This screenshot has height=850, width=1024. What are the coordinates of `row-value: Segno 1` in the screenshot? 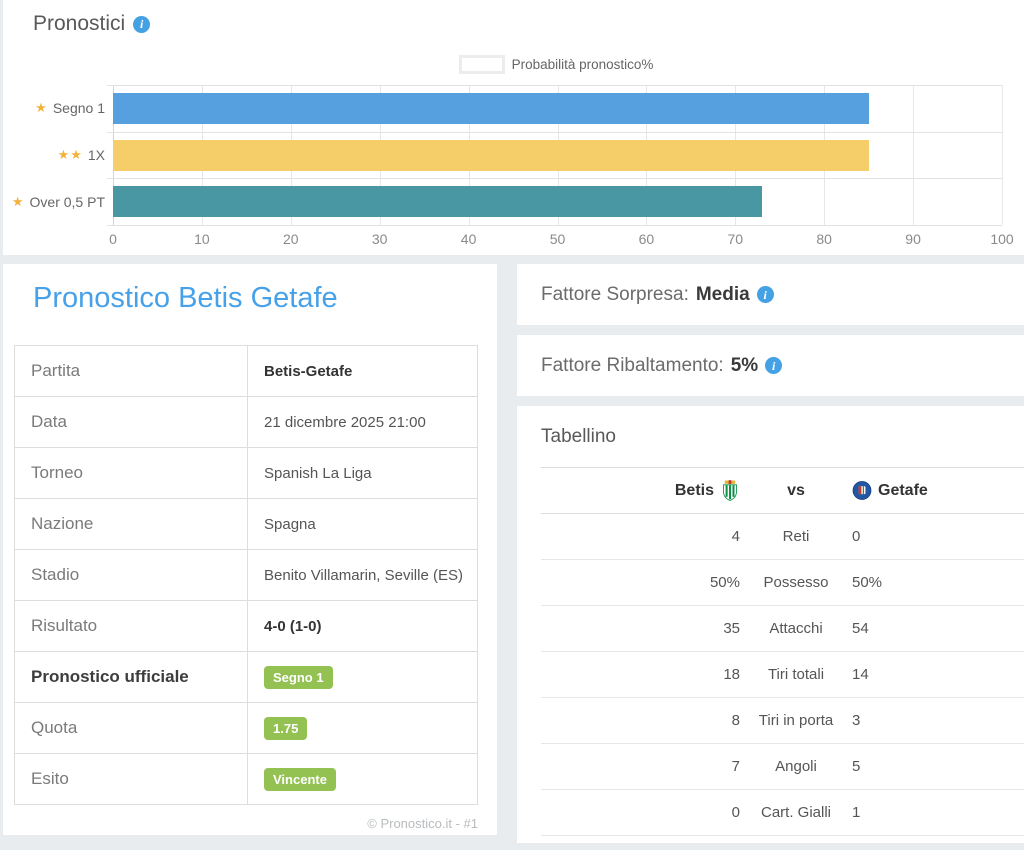 It's located at (362, 677).